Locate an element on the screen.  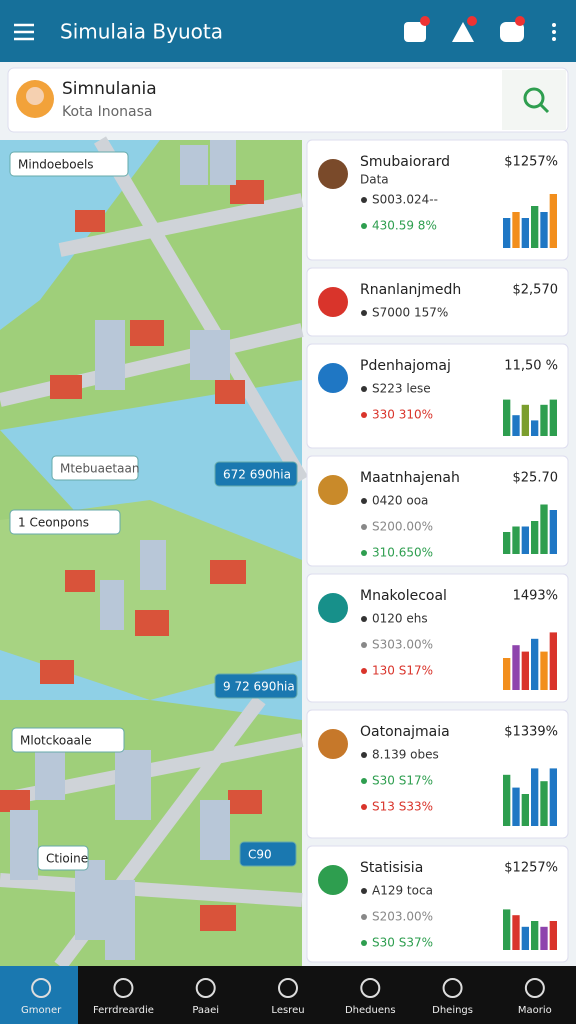
nav-active is located at coordinates (39, 995).